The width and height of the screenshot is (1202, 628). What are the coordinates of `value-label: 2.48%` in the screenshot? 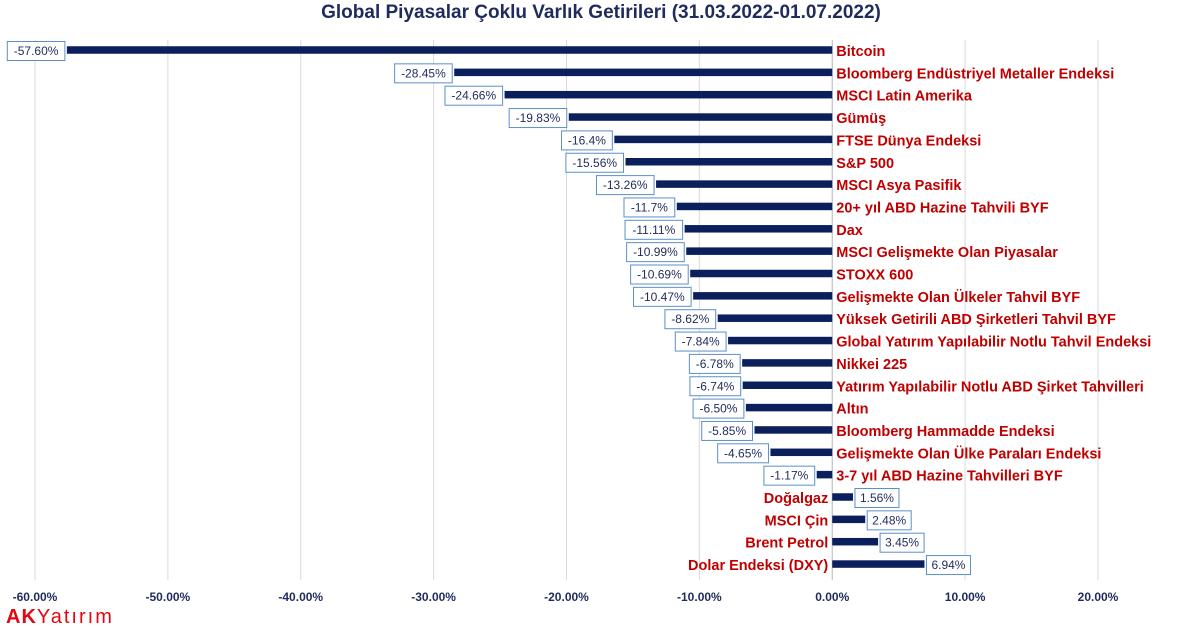 It's located at (889, 520).